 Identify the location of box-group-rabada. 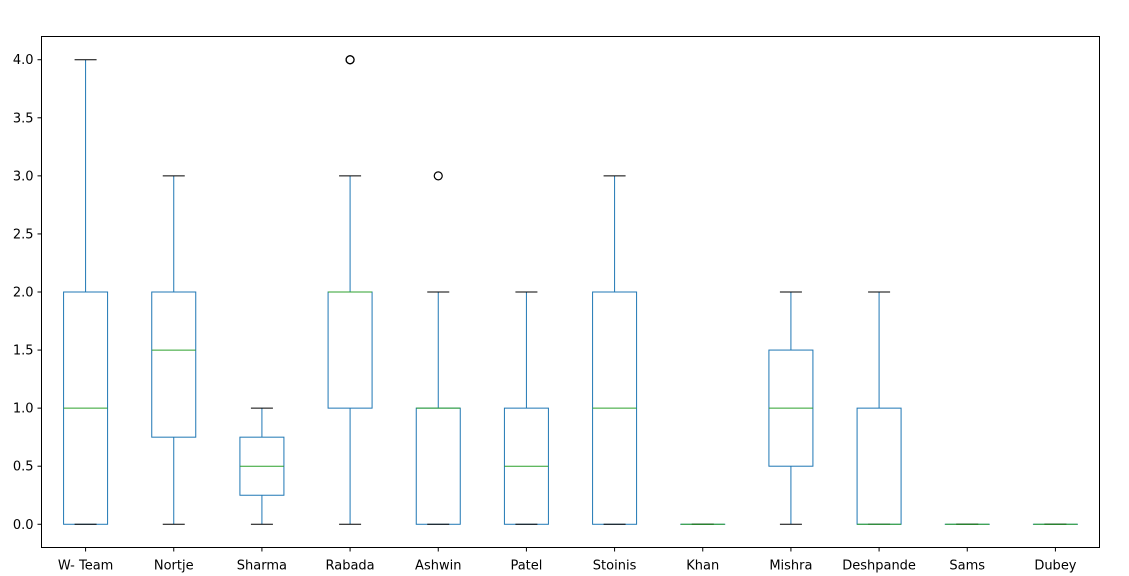
(350, 290).